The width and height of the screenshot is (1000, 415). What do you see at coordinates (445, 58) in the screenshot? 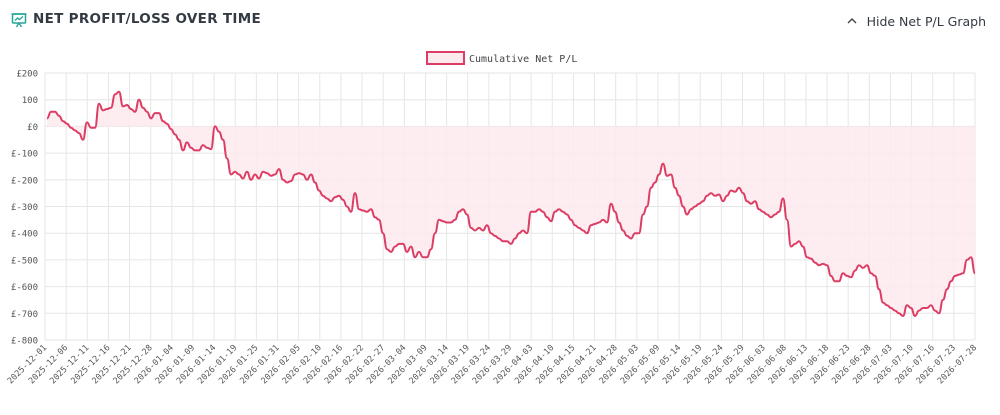
I see `legend-swatch` at bounding box center [445, 58].